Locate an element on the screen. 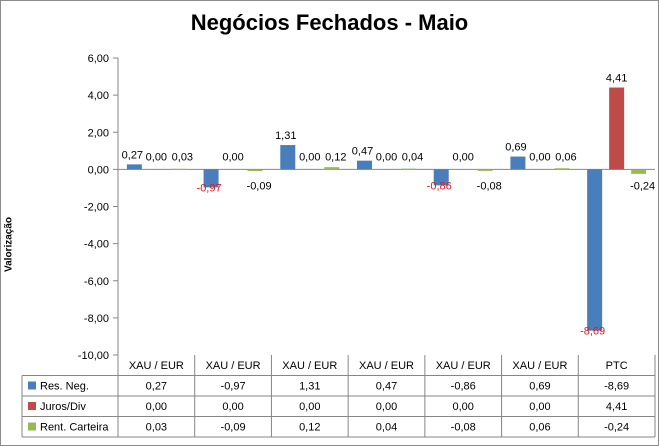 Image resolution: width=659 pixels, height=446 pixels. table-cell-value: -0,09 is located at coordinates (233, 428).